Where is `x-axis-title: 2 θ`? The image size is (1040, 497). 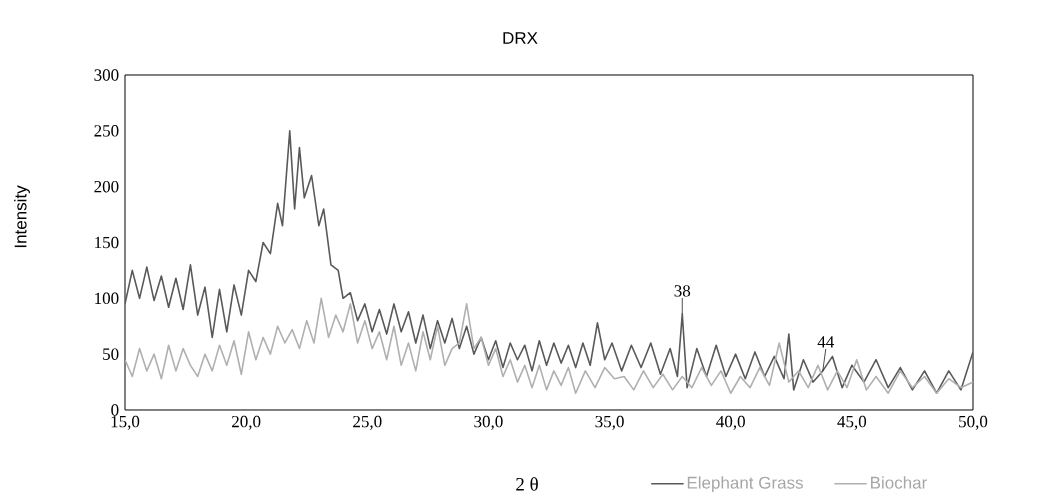 x-axis-title: 2 θ is located at coordinates (527, 484).